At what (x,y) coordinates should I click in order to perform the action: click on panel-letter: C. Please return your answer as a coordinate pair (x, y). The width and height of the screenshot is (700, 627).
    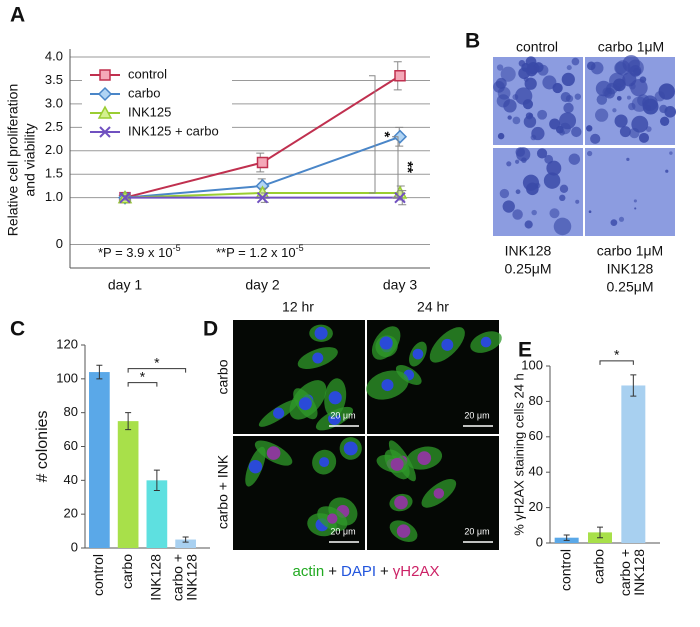
    Looking at the image, I should click on (17, 329).